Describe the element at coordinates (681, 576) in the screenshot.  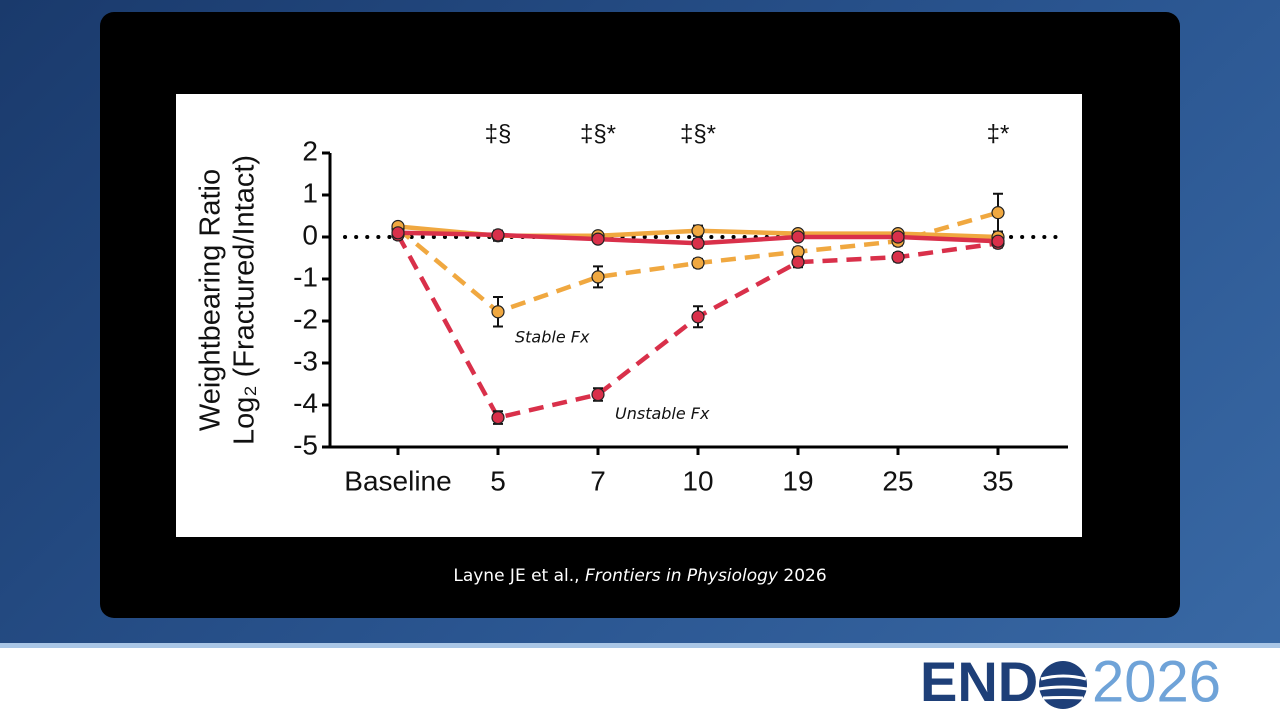
I see `citation-journal: Frontiers in Physiology` at that location.